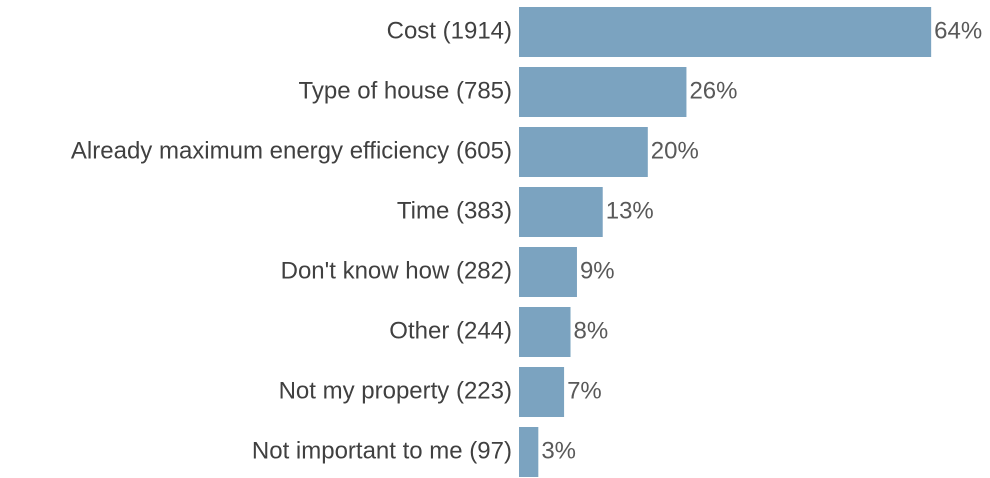 The height and width of the screenshot is (478, 990). Describe the element at coordinates (558, 450) in the screenshot. I see `value-label: 3%` at that location.